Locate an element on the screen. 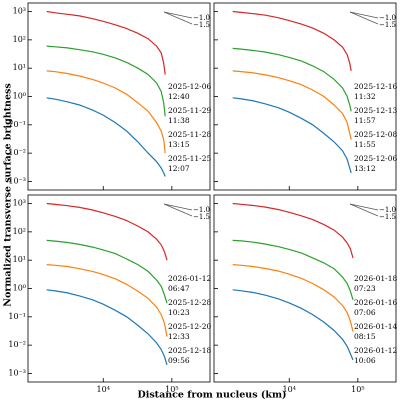  series-label: 2025-11-25 is located at coordinates (189, 158).